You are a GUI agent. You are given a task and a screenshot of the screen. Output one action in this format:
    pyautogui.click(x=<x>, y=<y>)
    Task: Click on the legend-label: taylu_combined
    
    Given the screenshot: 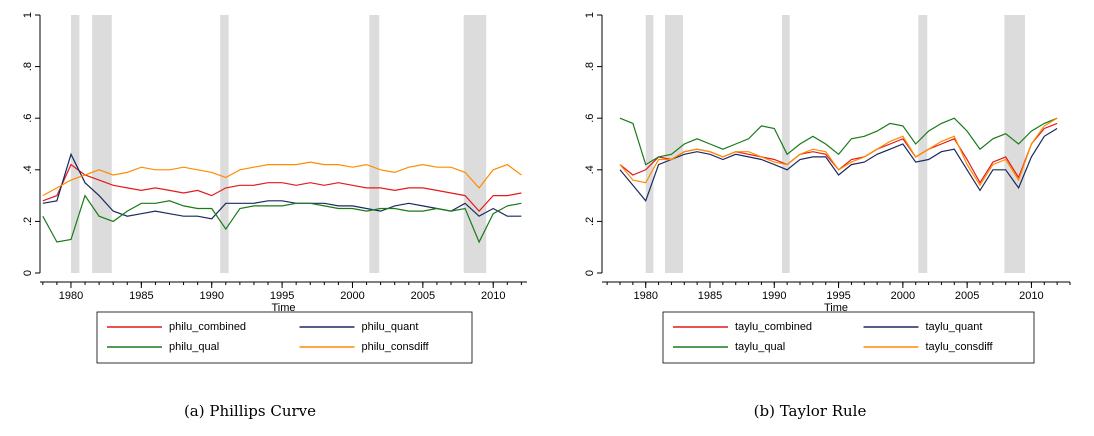 What is the action you would take?
    pyautogui.click(x=773, y=327)
    